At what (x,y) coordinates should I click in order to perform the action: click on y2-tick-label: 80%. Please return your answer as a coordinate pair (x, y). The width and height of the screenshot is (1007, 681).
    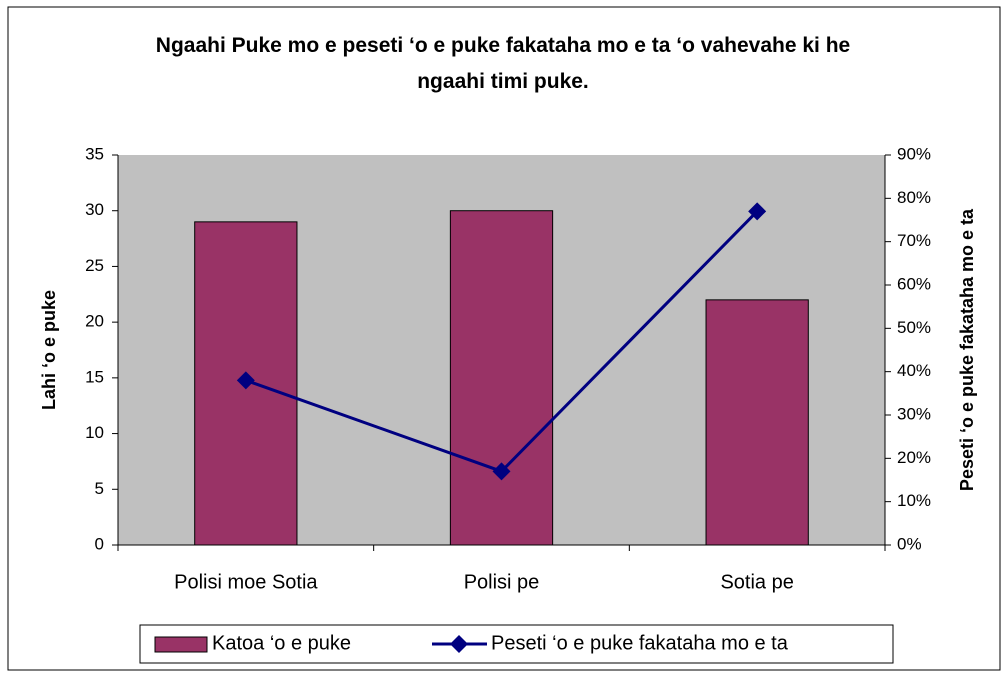
    Looking at the image, I should click on (914, 197).